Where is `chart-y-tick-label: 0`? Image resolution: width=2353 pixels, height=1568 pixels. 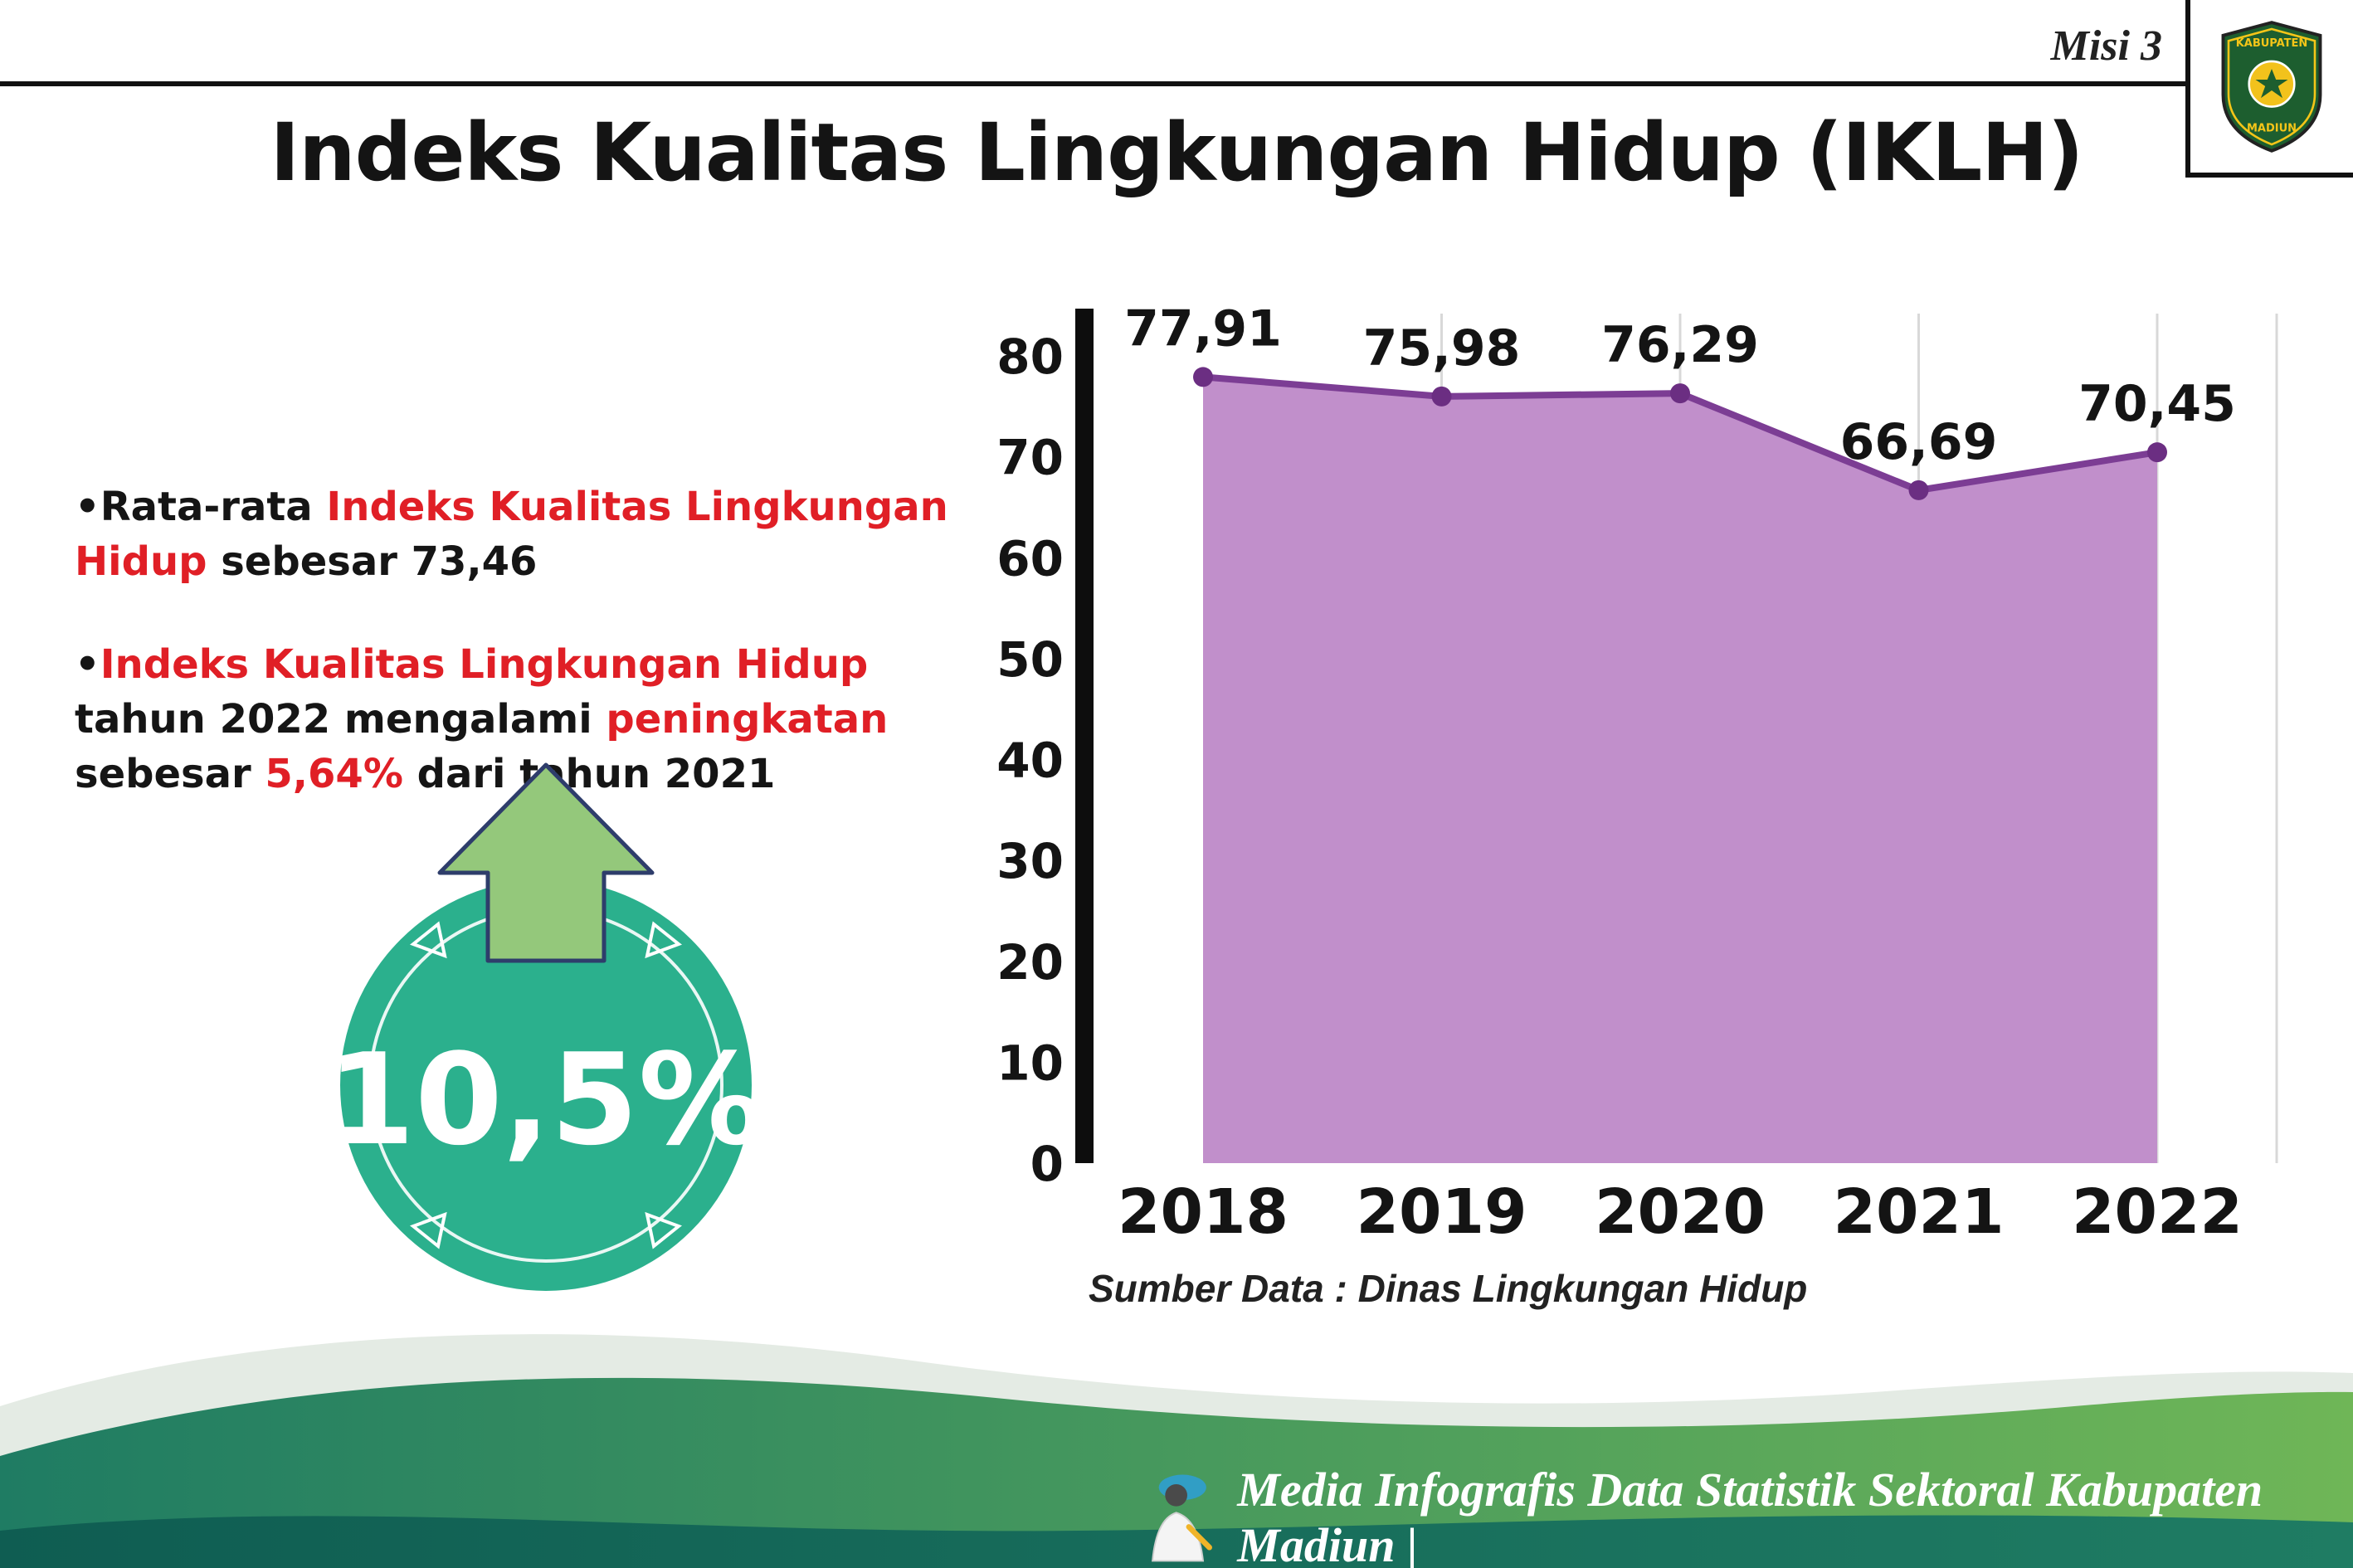
chart-y-tick-label: 0 is located at coordinates (1047, 1164).